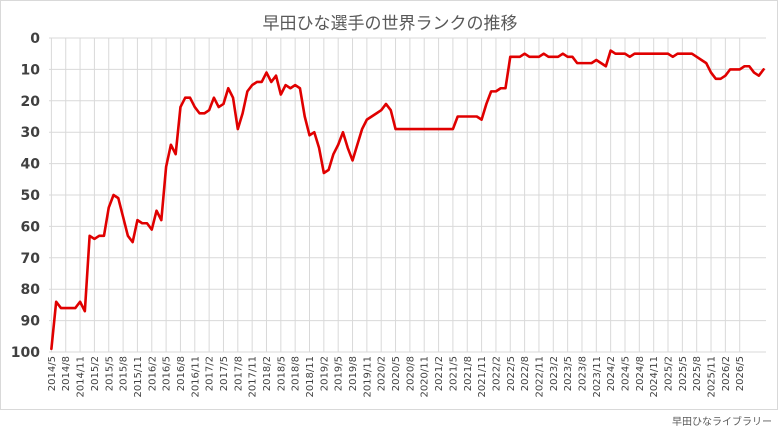 This screenshot has width=780, height=428. I want to click on x-tick-label: 2021/8, so click(468, 373).